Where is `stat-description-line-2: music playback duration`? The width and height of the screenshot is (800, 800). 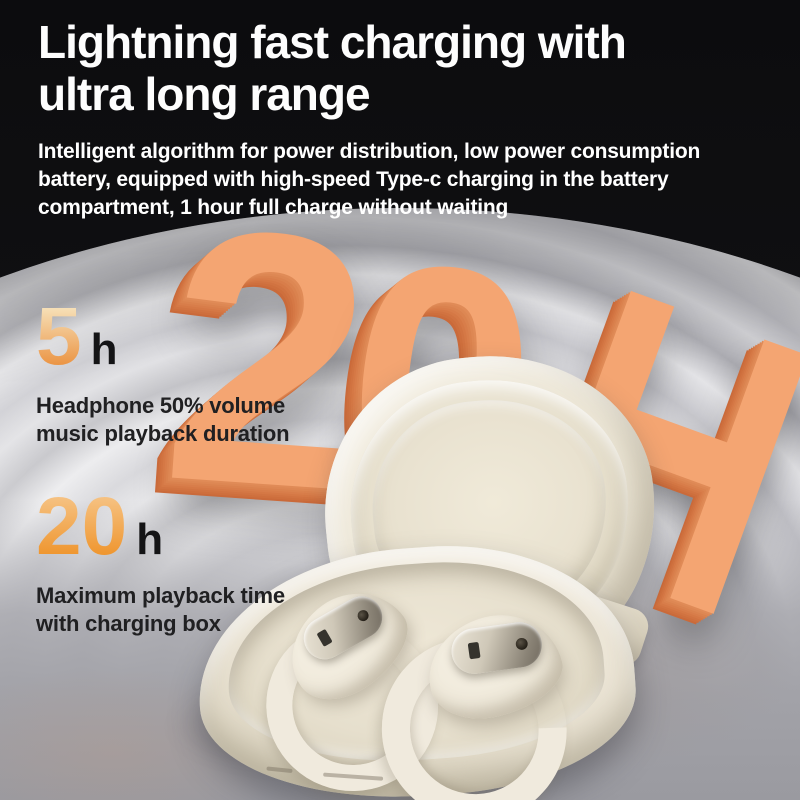
stat-description-line-2: music playback duration is located at coordinates (163, 433).